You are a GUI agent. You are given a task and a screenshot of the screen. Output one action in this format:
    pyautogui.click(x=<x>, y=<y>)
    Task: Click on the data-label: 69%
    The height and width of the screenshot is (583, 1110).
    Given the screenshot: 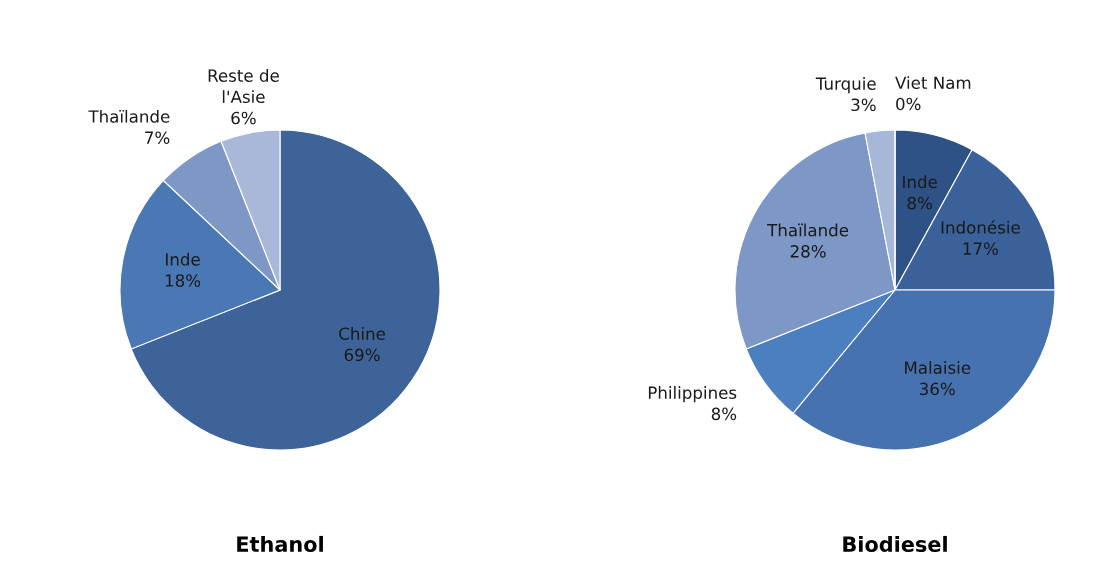 What is the action you would take?
    pyautogui.click(x=362, y=355)
    